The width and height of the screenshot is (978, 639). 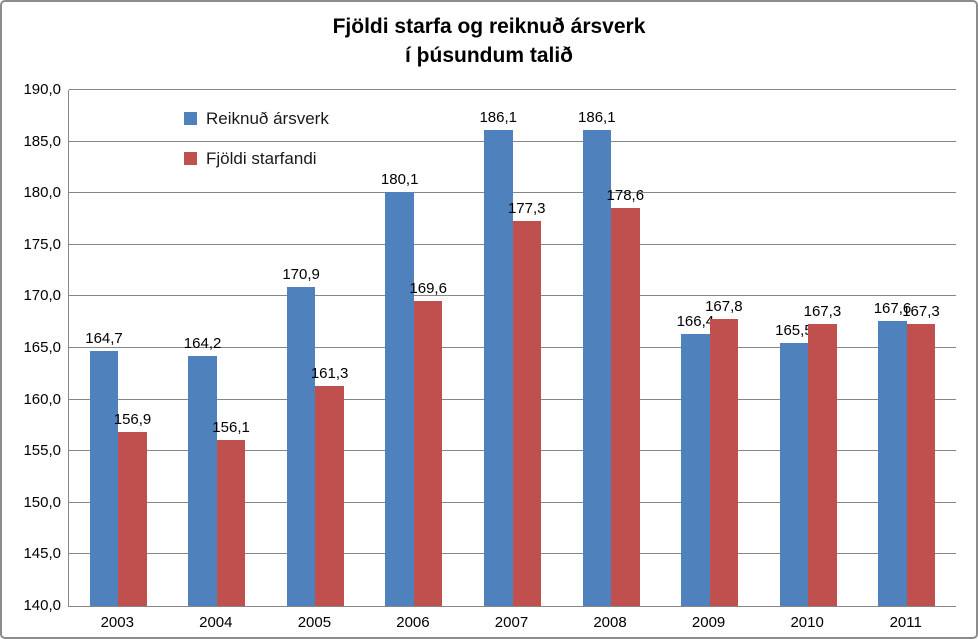 What do you see at coordinates (428, 288) in the screenshot?
I see `bar-value-label: 169,6` at bounding box center [428, 288].